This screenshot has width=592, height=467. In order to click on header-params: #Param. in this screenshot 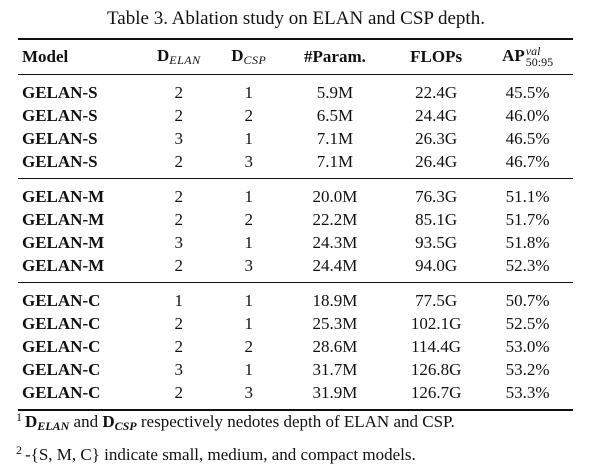, I will do `click(334, 57)`.